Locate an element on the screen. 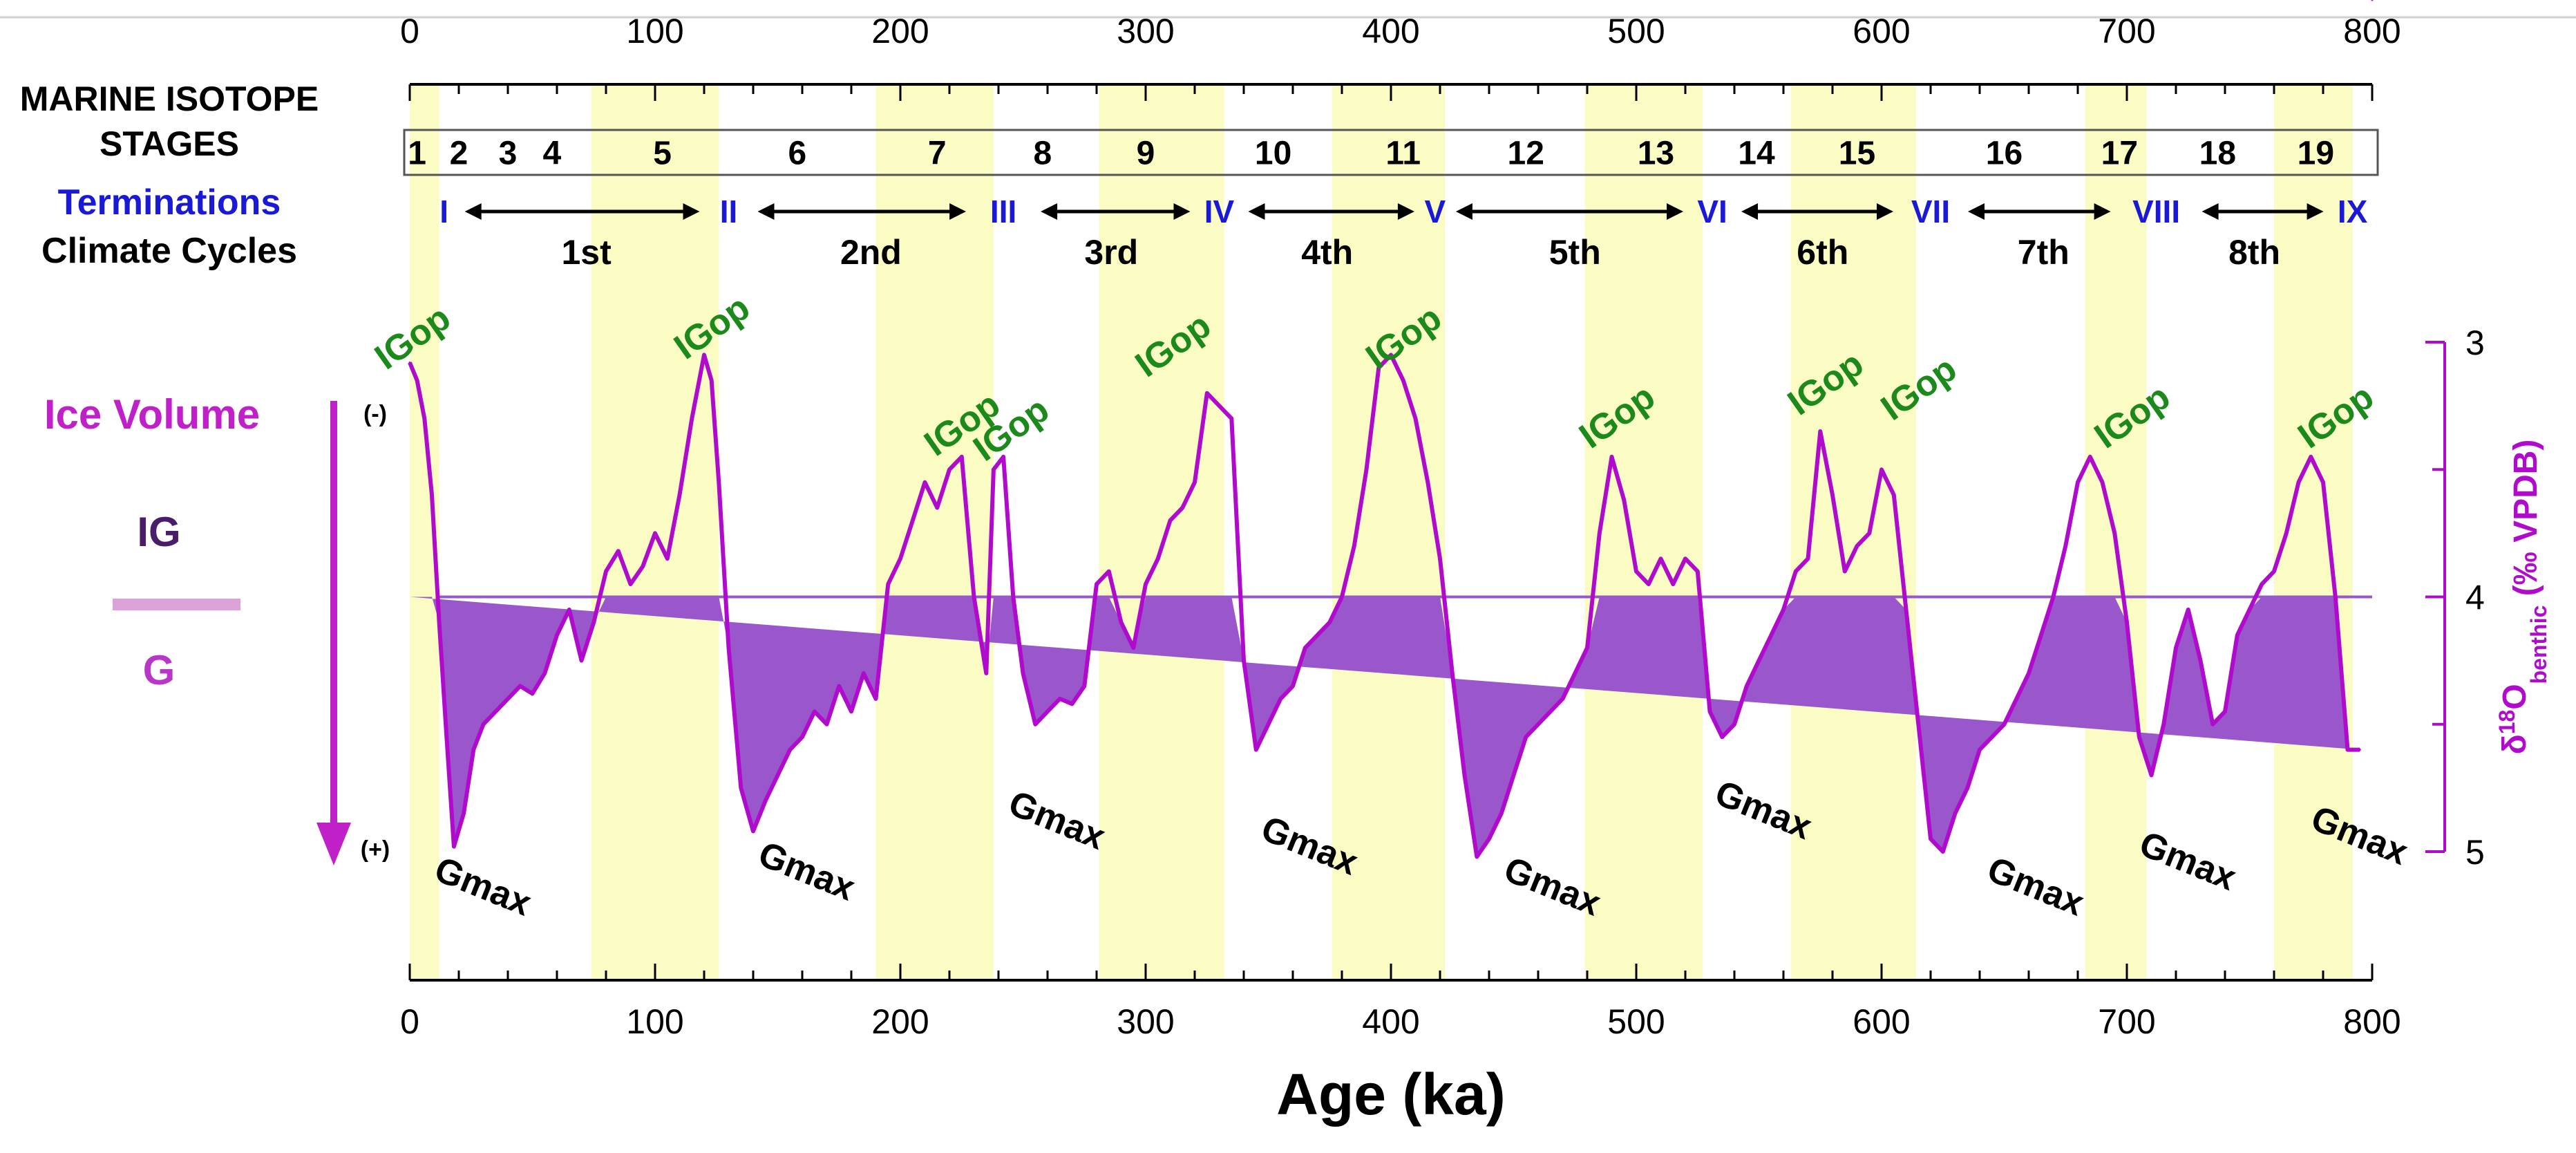 The image size is (2576, 1153). isotope-stage-label: 5 is located at coordinates (662, 153).